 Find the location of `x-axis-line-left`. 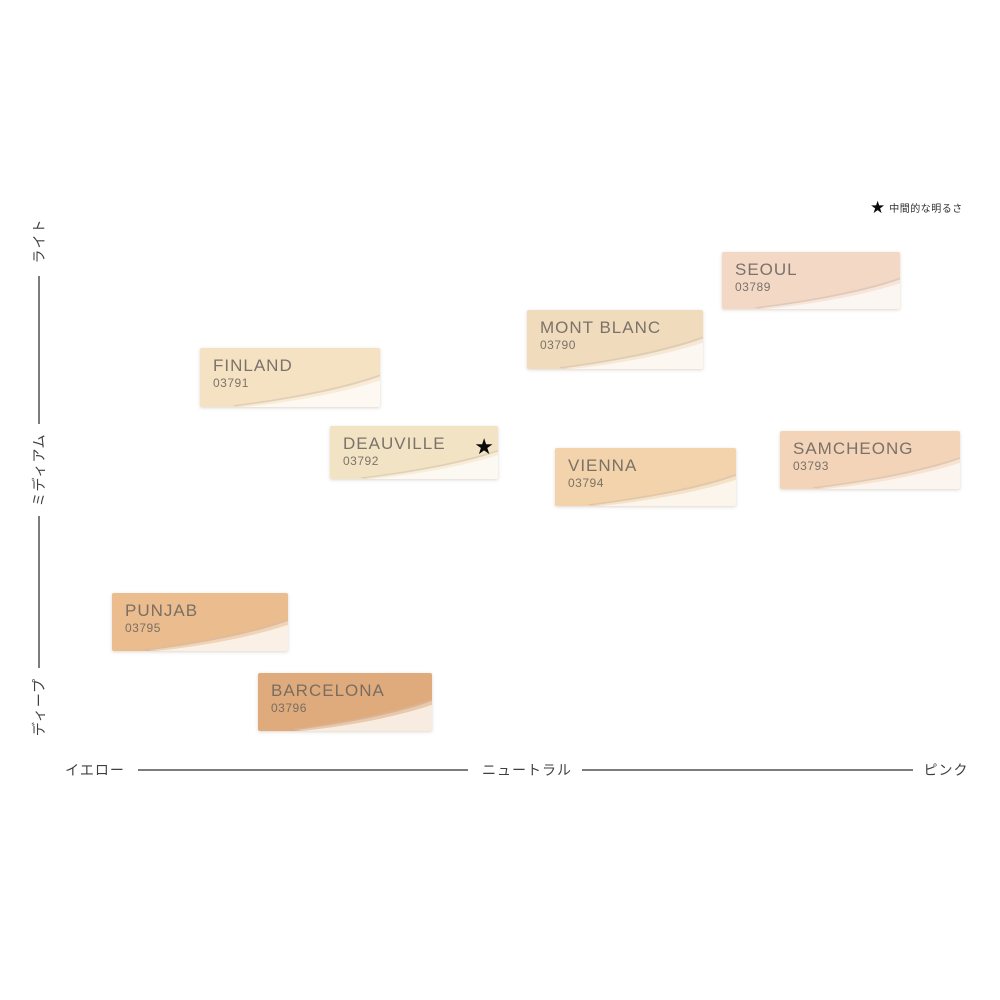

x-axis-line-left is located at coordinates (303, 770).